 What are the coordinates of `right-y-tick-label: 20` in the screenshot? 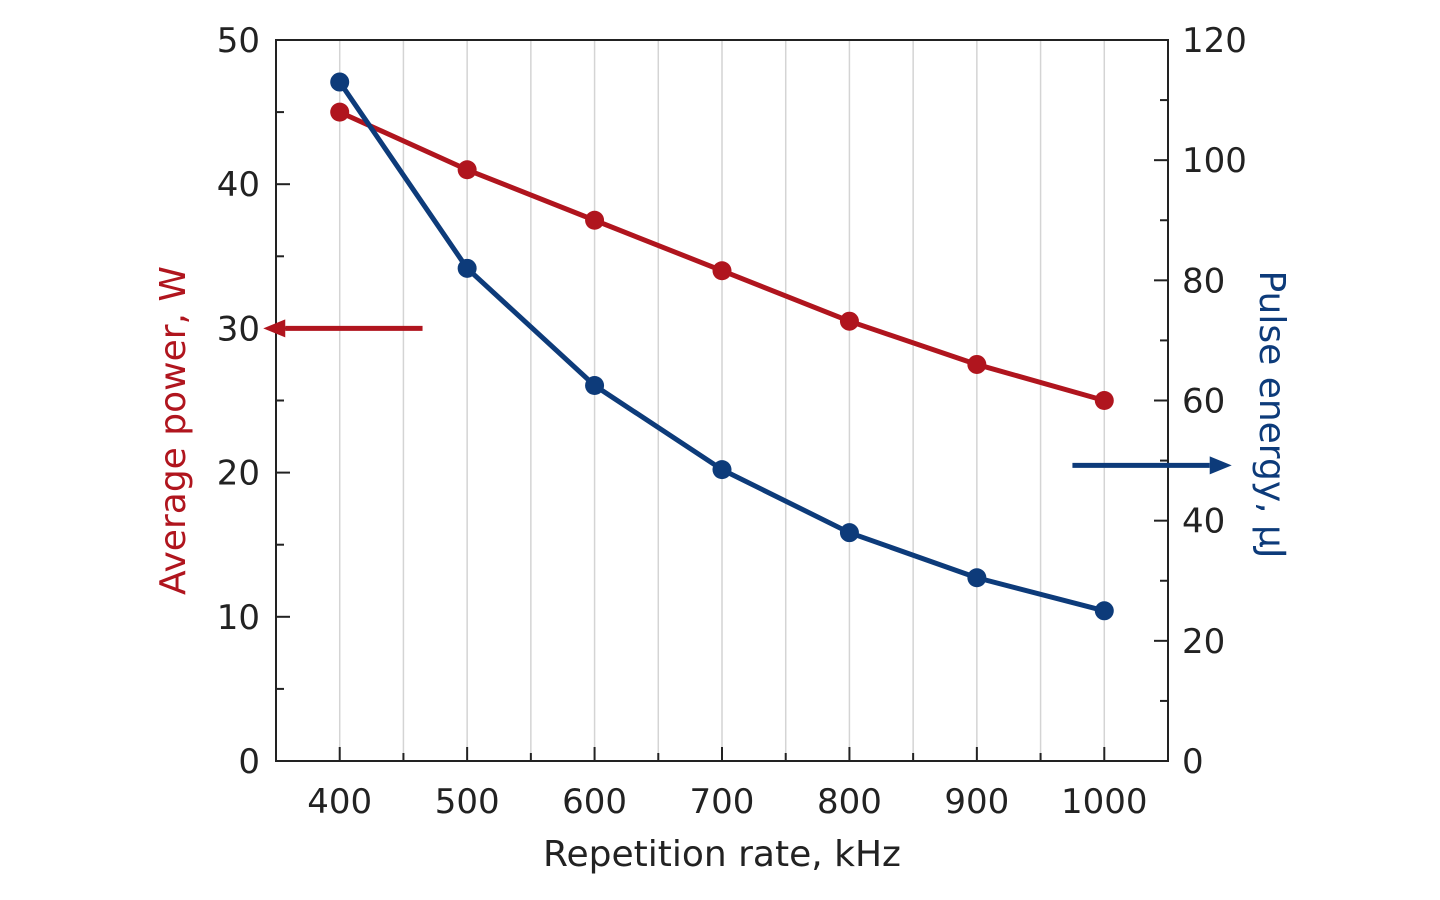 It's located at (1203, 642).